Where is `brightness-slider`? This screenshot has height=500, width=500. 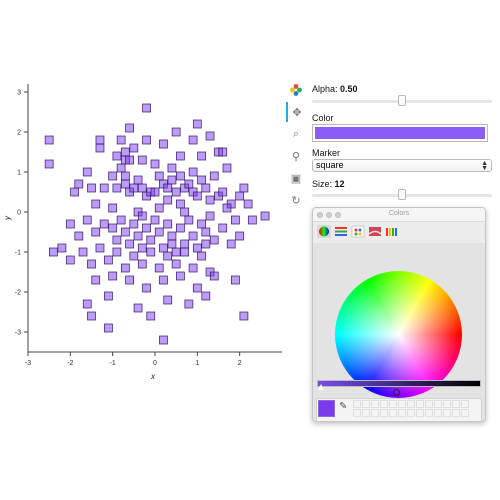 brightness-slider is located at coordinates (399, 383).